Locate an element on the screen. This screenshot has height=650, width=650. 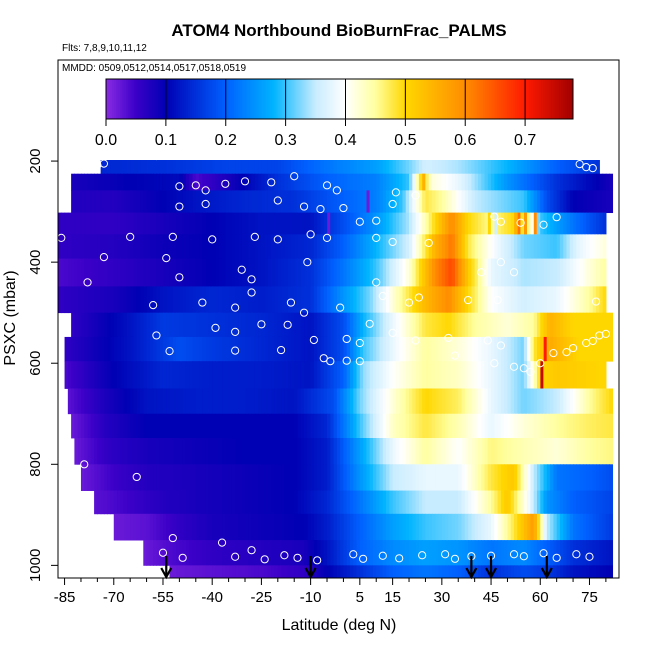
heatmap-streak is located at coordinates (545, 349).